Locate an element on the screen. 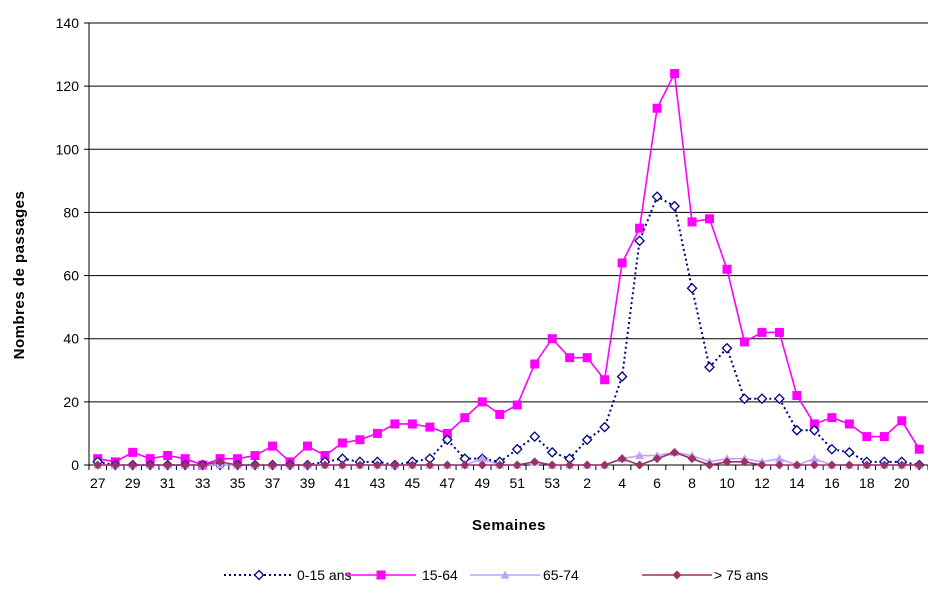 Image resolution: width=928 pixels, height=590 pixels. x-tick-label: 8 is located at coordinates (692, 483).